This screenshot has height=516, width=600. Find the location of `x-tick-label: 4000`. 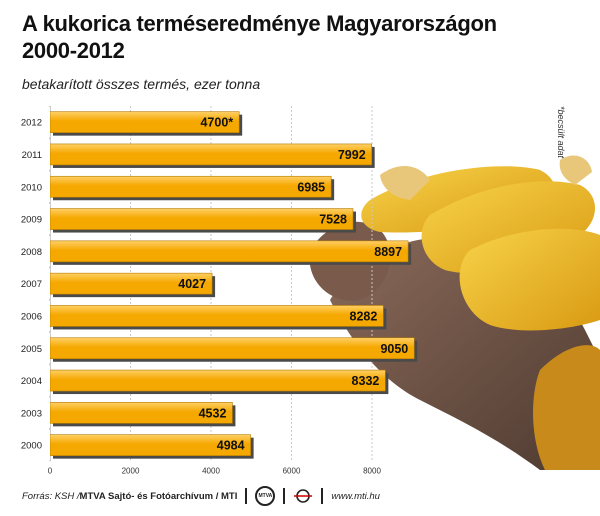

x-tick-label: 4000 is located at coordinates (211, 470).